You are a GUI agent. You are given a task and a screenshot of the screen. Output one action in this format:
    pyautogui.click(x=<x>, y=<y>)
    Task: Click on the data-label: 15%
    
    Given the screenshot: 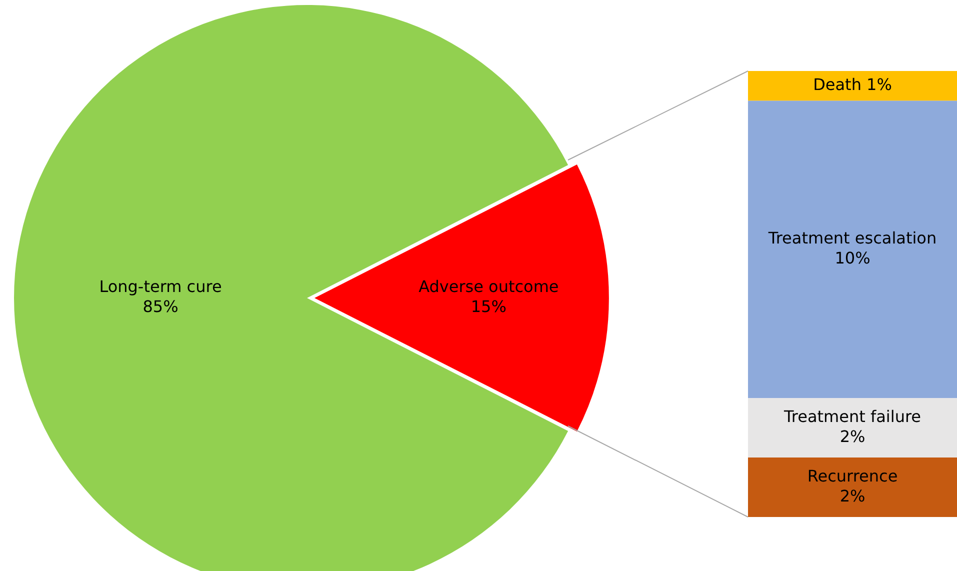 What is the action you would take?
    pyautogui.click(x=488, y=306)
    